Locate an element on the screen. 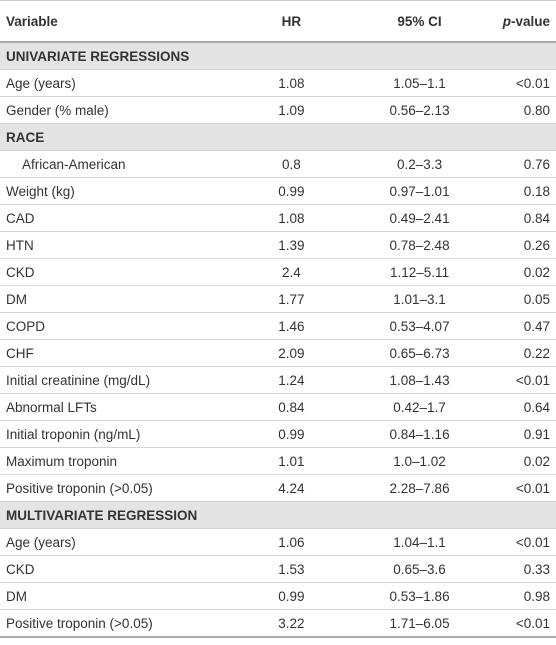 The width and height of the screenshot is (556, 645). value-cell: 0.65–3.6 is located at coordinates (419, 569).